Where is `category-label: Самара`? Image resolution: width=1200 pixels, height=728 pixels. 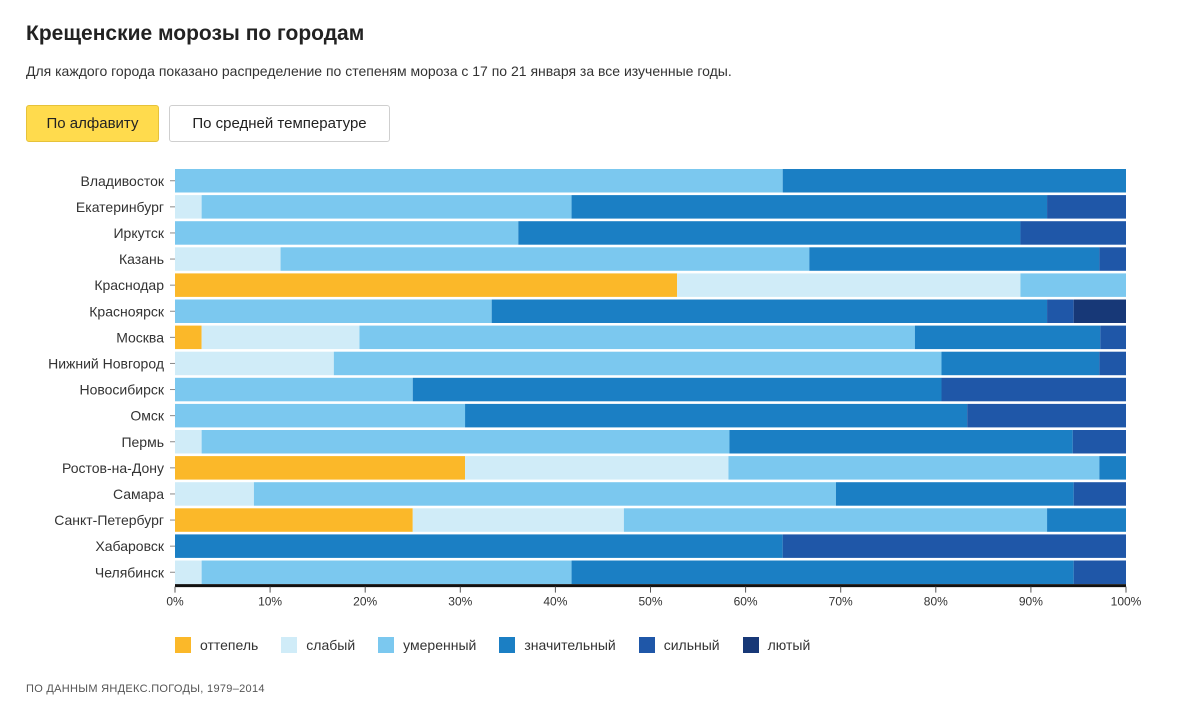 category-label: Самара is located at coordinates (138, 494).